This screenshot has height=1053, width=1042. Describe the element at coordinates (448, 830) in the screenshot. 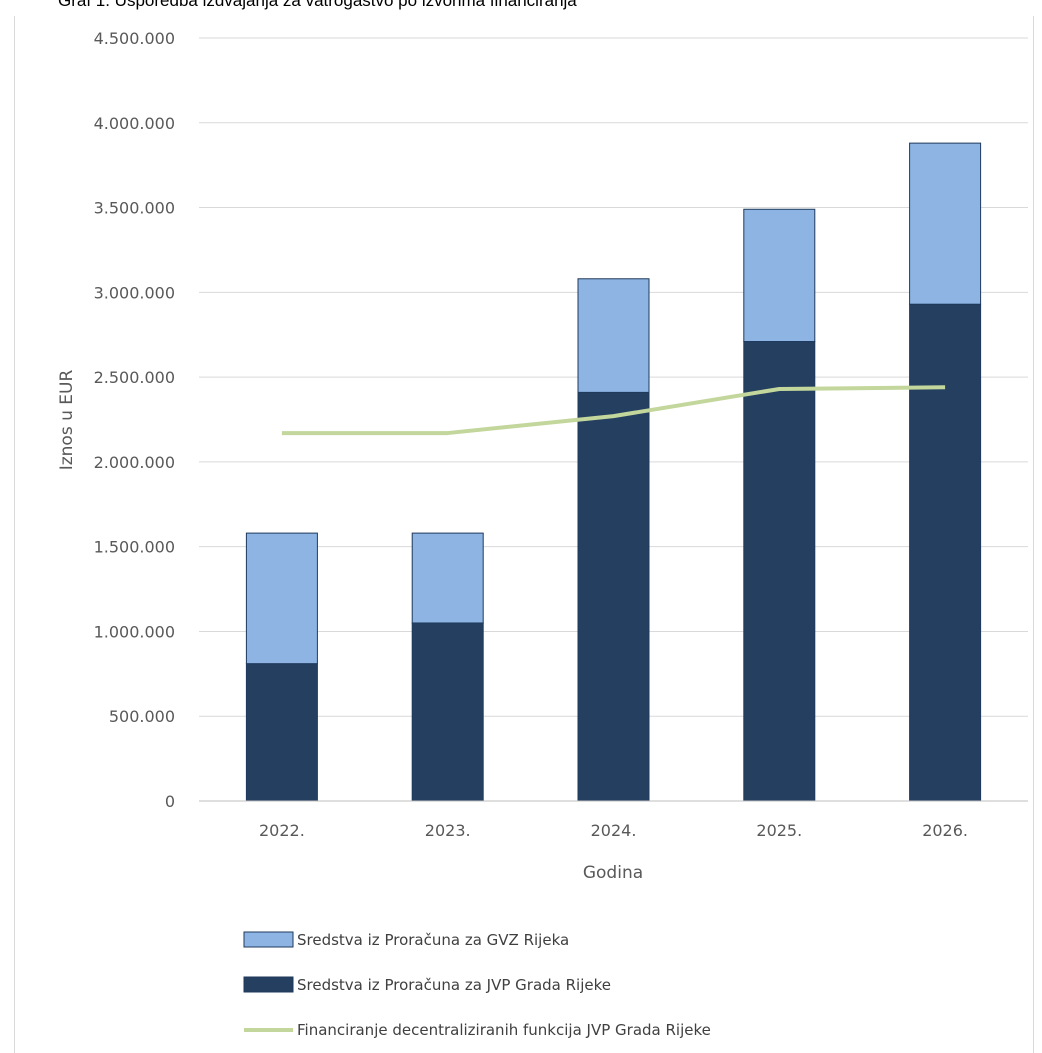

I see `x-tick-label: 2023.` at that location.